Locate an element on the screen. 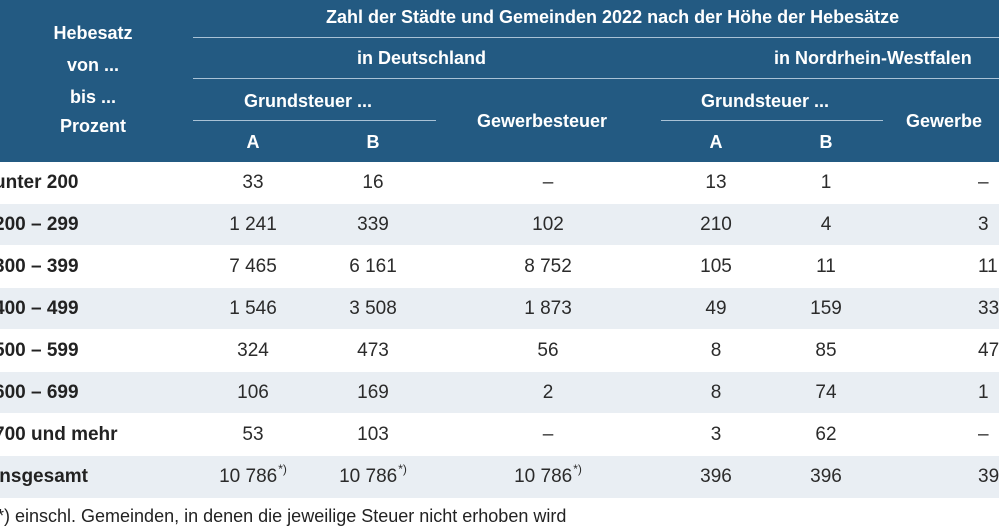 Image resolution: width=999 pixels, height=530 pixels. cell-nrw-a: 13 is located at coordinates (716, 182).